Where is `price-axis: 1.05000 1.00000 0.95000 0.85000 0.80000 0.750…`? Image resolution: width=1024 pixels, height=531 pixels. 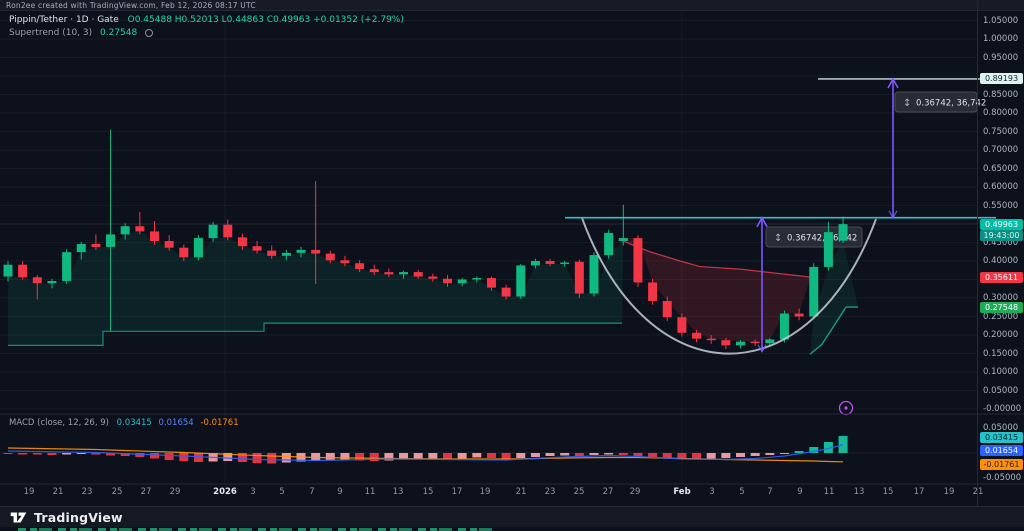 price-axis: 1.05000 1.00000 0.95000 0.85000 0.80000 0.750… is located at coordinates (1000, 253).